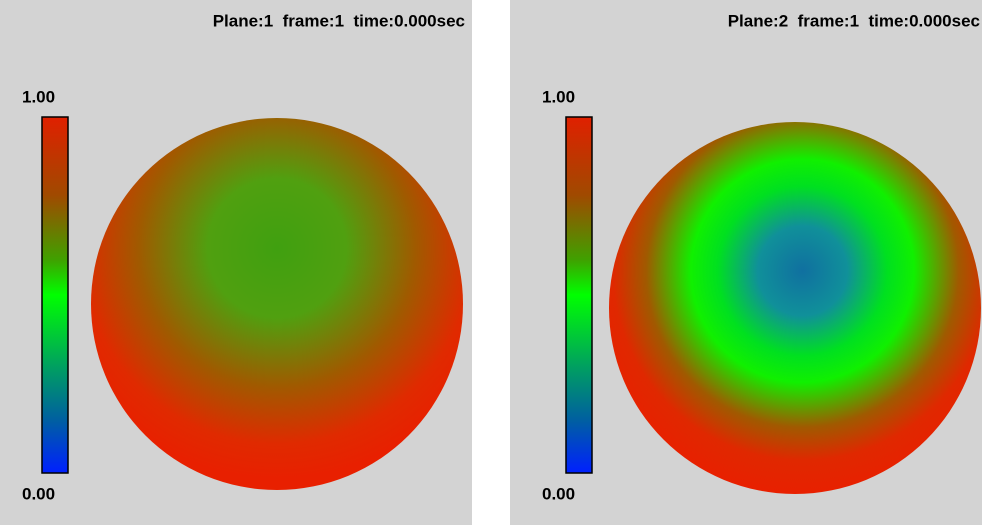 Image resolution: width=982 pixels, height=525 pixels. I want to click on panel-title: Plane:2 frame:1 time:0.000sec, so click(854, 20).